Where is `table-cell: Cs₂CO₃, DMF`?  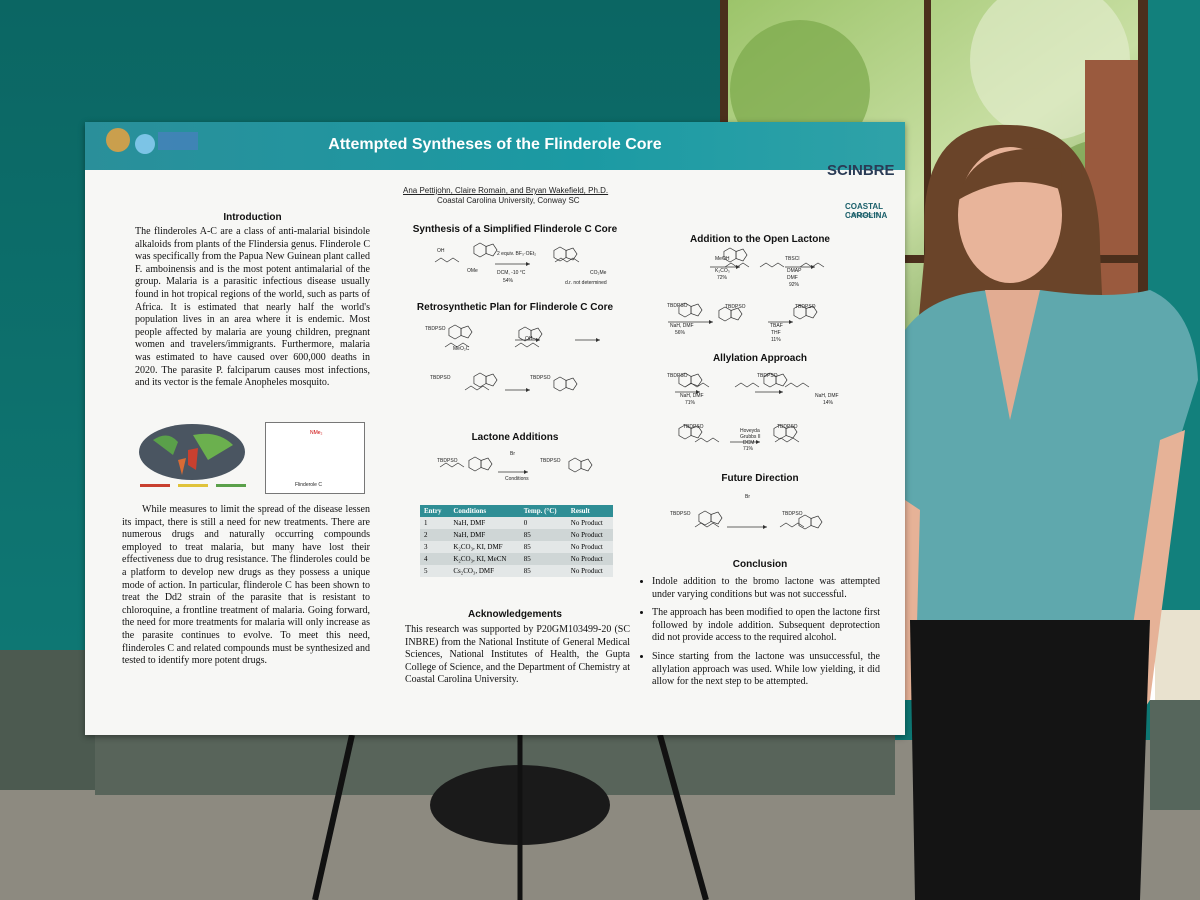
table-cell: Cs₂CO₃, DMF is located at coordinates (484, 571).